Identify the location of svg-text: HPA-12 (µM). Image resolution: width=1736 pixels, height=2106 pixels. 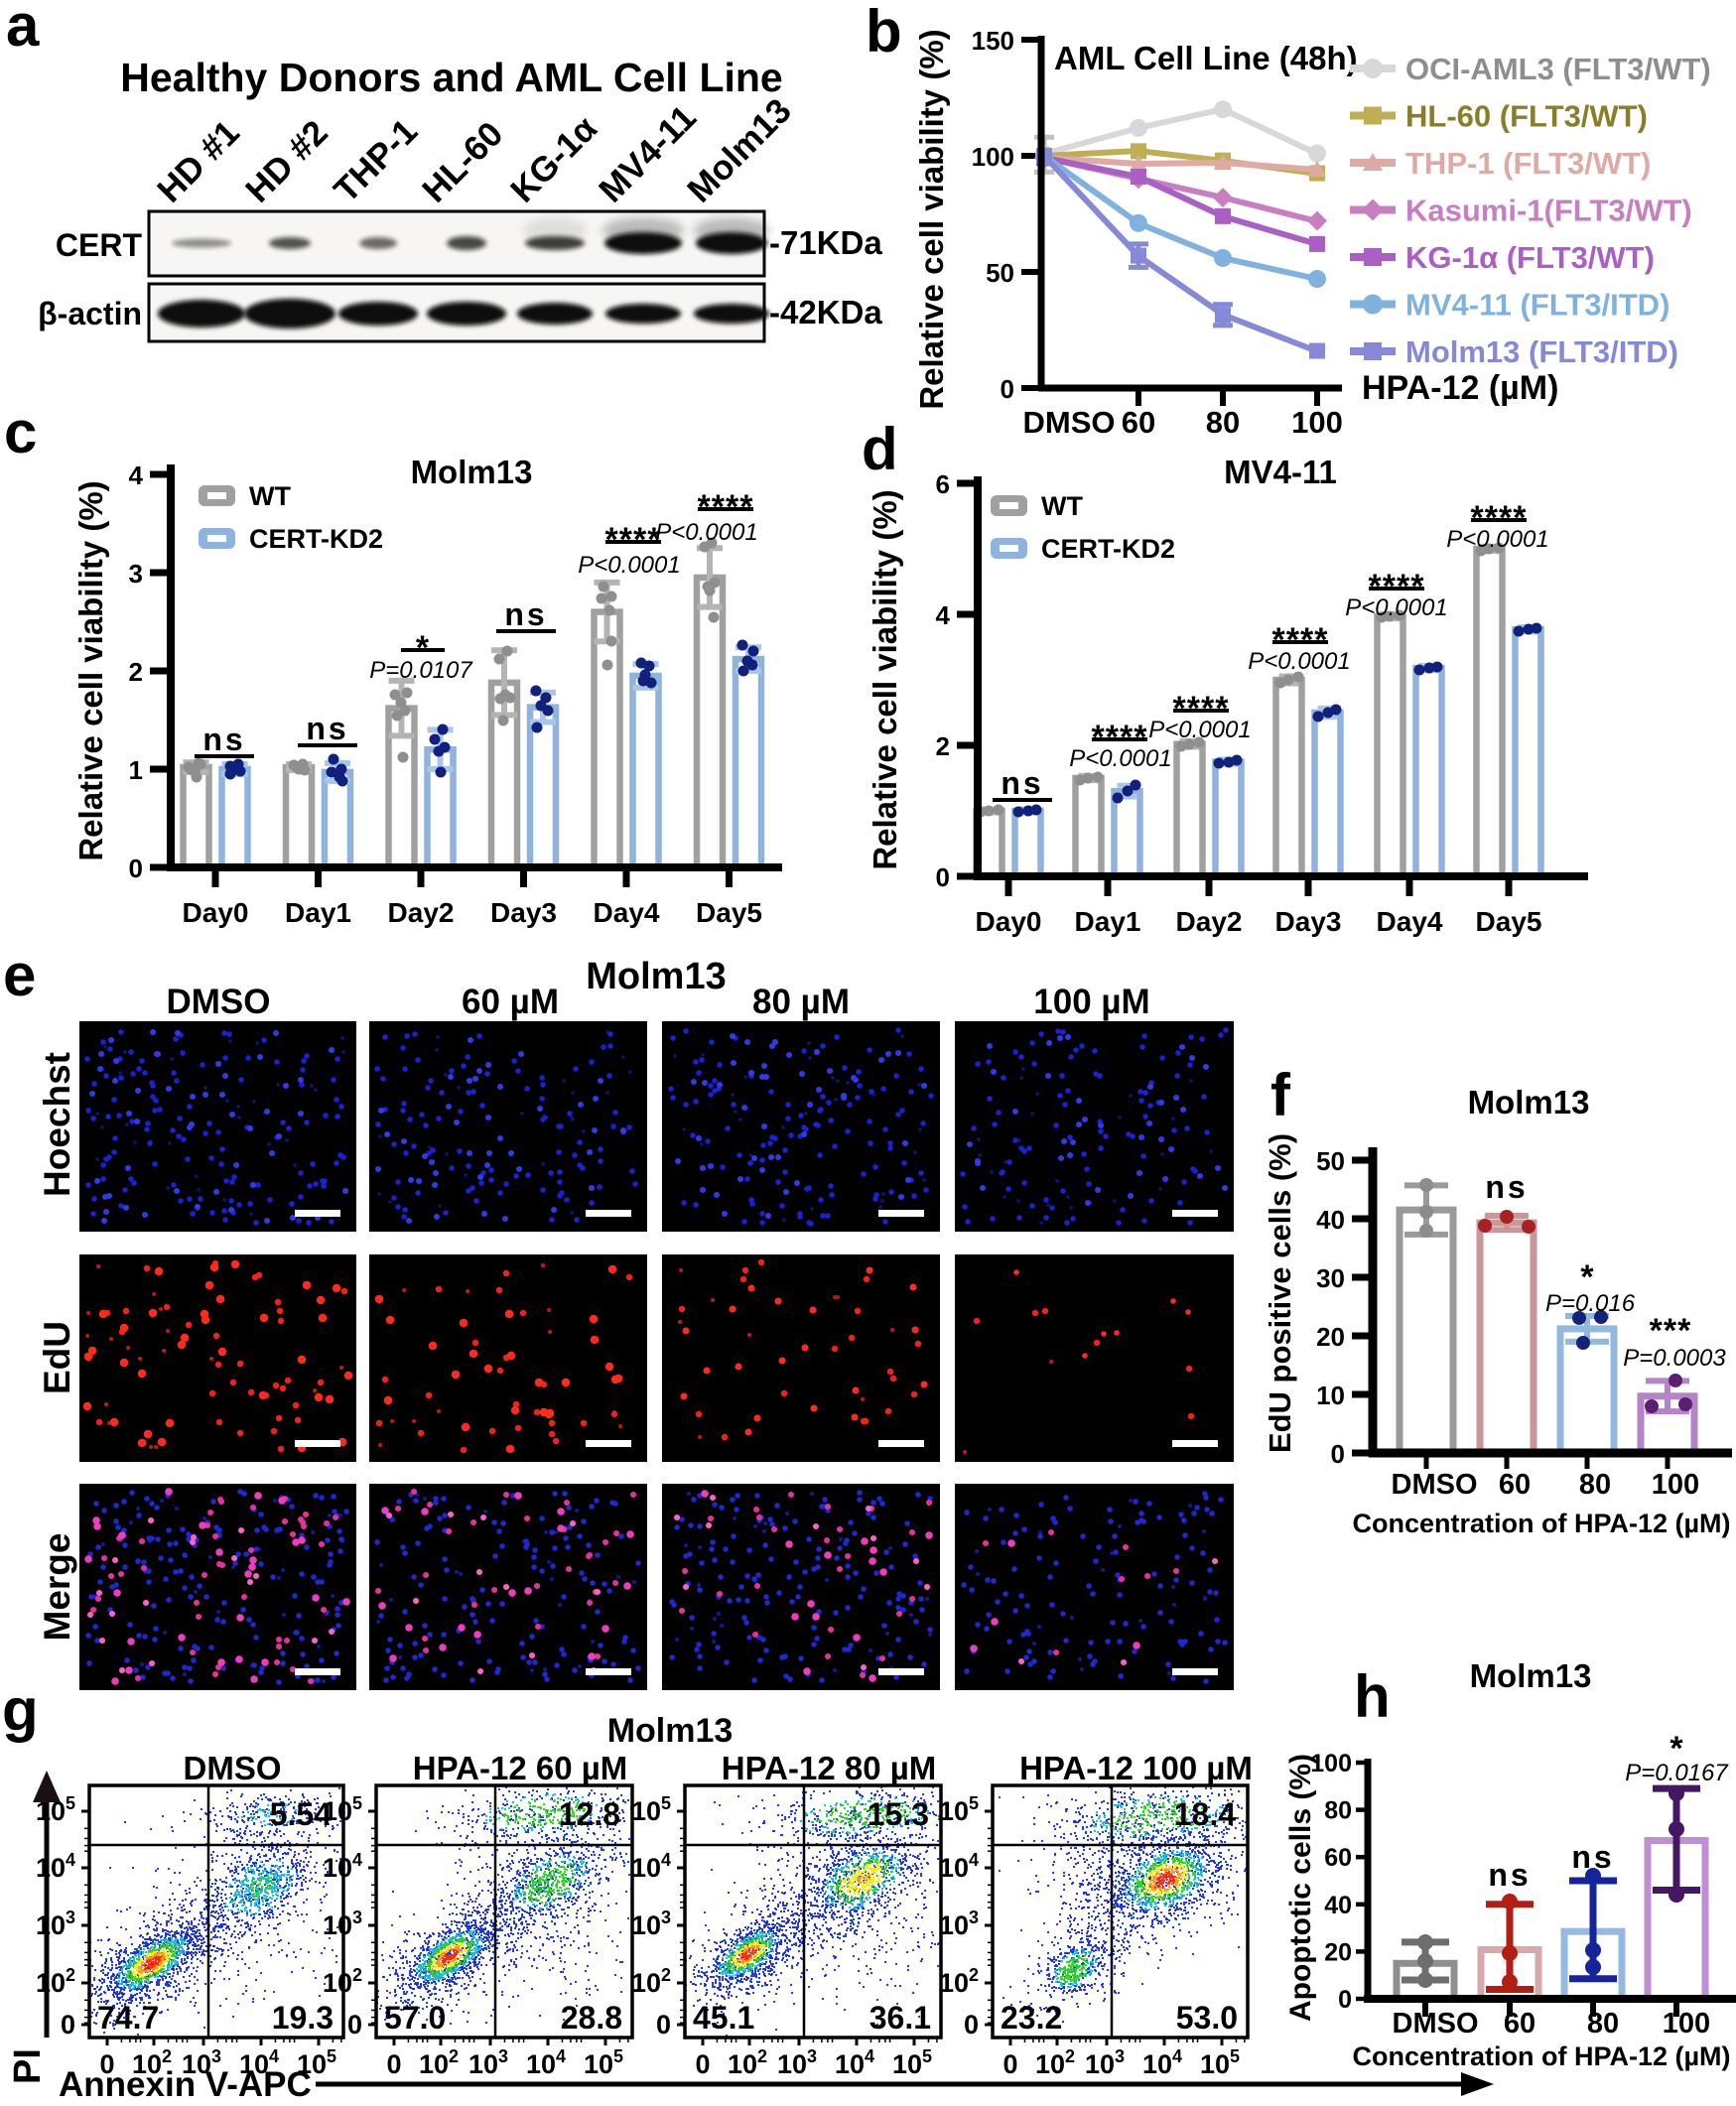
(1460, 388).